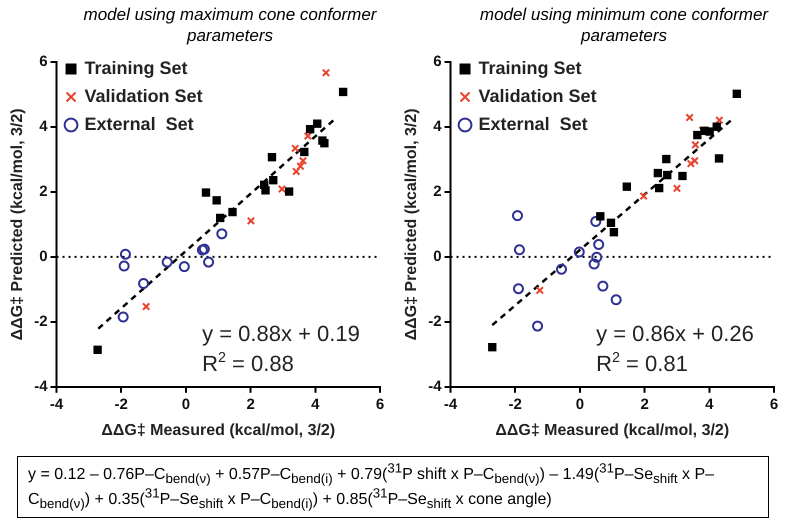  What do you see at coordinates (371, 486) in the screenshot?
I see `text: y = 0.12 – 0.76P–C$_{bend(ν)}$ + 0.57P–C$_{bend(i)}$ + 0.79($^{31}$P shift x P–C$_{bend(ν)}$) – 1.49($^{31}$P–Se$_{shift}$ x P–C$_{bend(ν)}$) + 0.35($^{31}$P–Se$_{shift}$ x P–C$_{bend(i)}$) + 0.85($^{31}$P–Se$_{shift}$ x cone angle)` at bounding box center [371, 486].